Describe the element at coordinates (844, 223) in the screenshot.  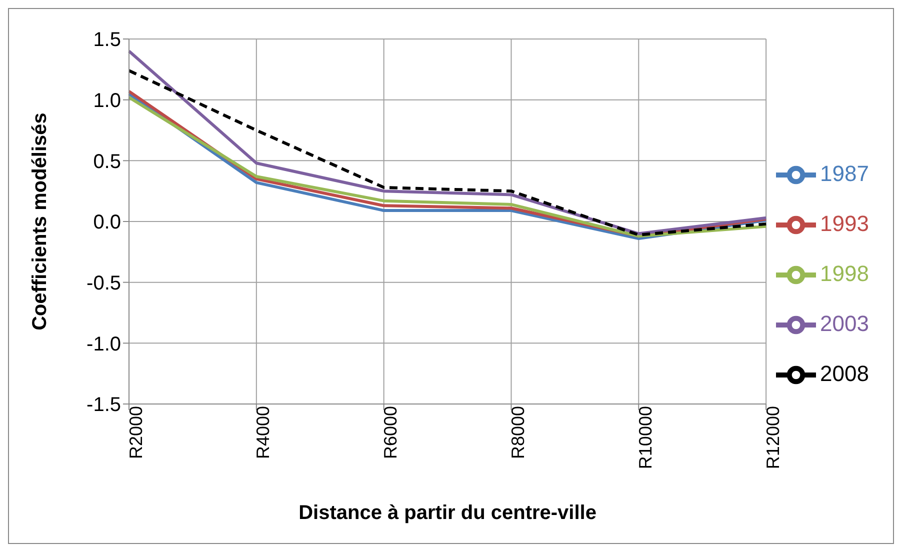
I see `legend-label: 1993` at that location.